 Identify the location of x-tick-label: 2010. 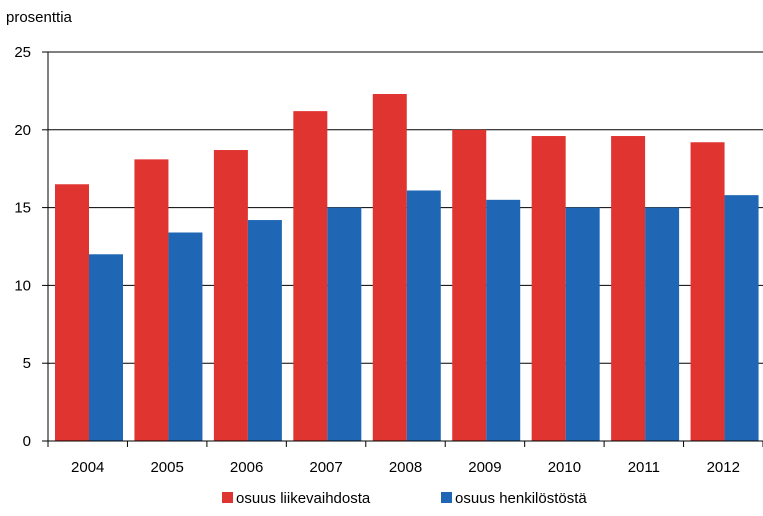
(564, 467).